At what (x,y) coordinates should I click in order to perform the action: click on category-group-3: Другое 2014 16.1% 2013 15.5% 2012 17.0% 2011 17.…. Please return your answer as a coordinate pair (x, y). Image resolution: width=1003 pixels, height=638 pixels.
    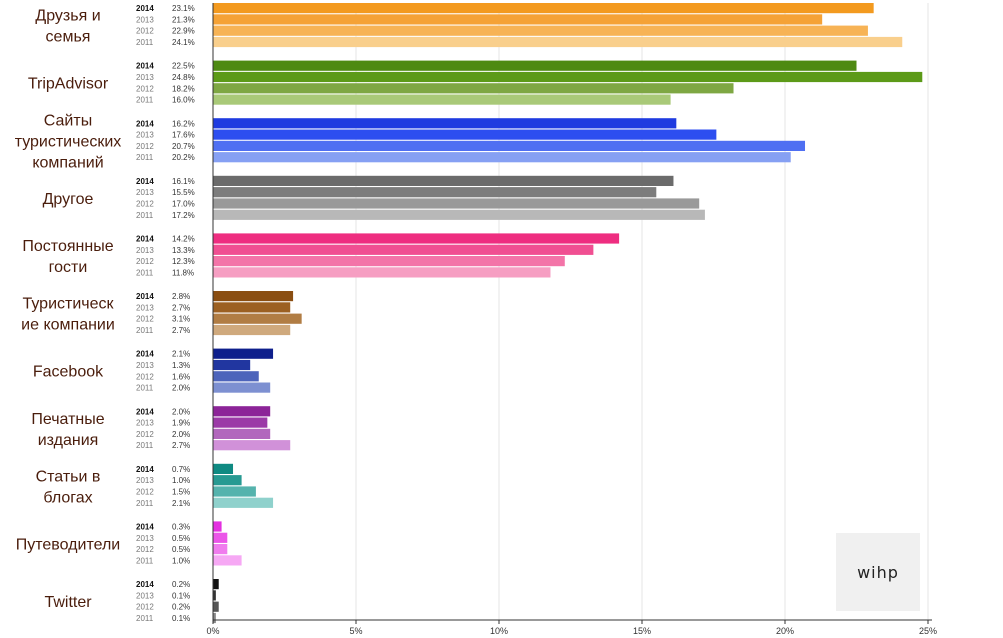
    Looking at the image, I should click on (374, 197).